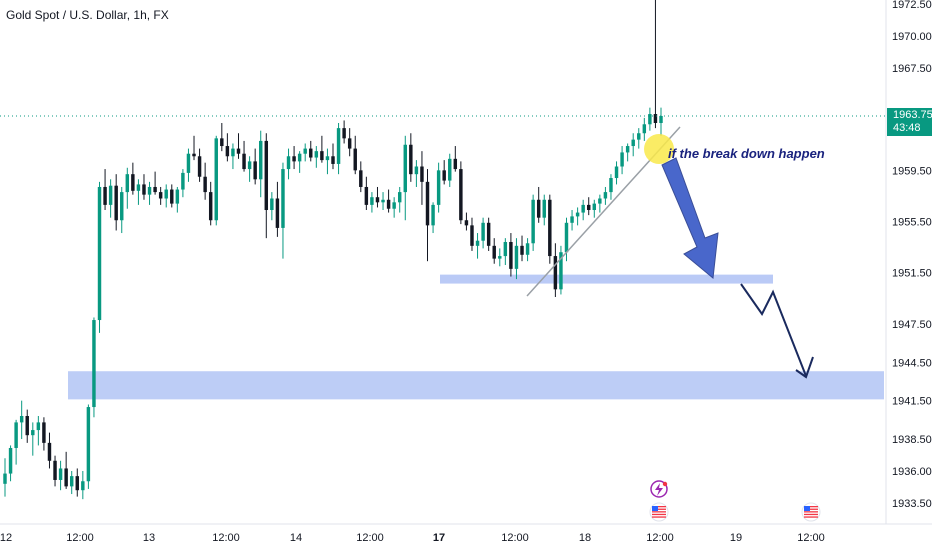 This screenshot has height=550, width=932. I want to click on price-tick-label: 1959.50, so click(912, 171).